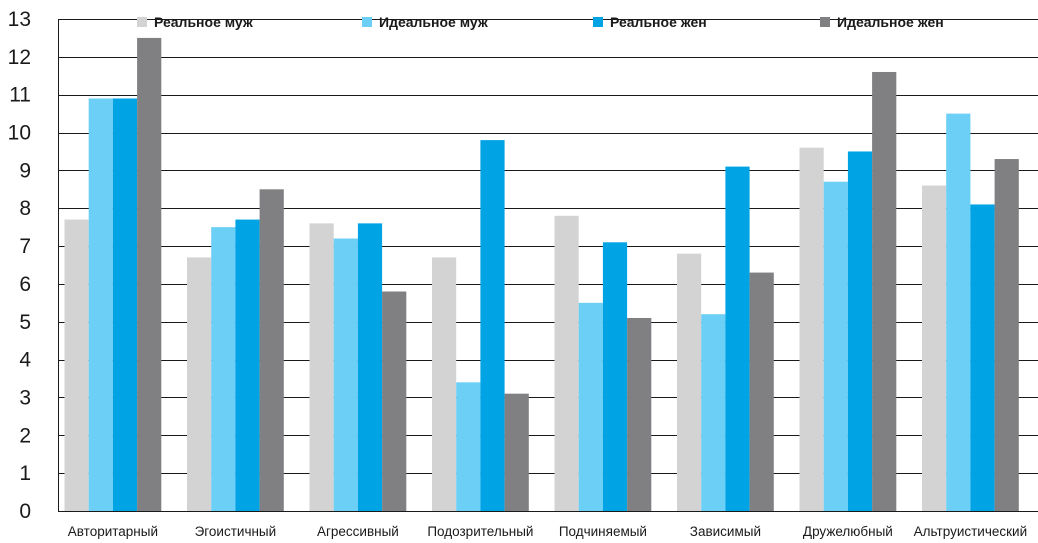 The width and height of the screenshot is (1038, 543). Describe the element at coordinates (848, 531) in the screenshot. I see `x-tick-label: Дружелюбный` at that location.